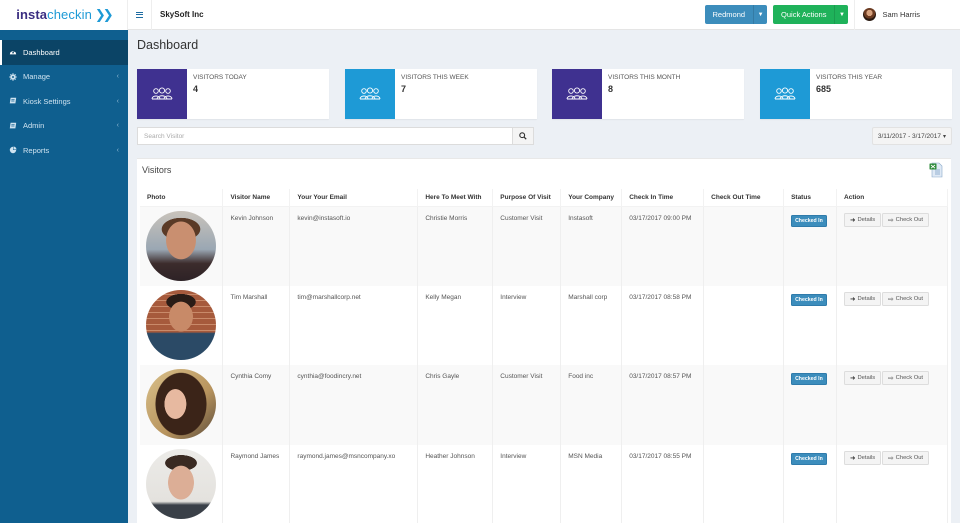 This screenshot has height=523, width=960. Describe the element at coordinates (729, 14) in the screenshot. I see `location-button: Redmond` at that location.